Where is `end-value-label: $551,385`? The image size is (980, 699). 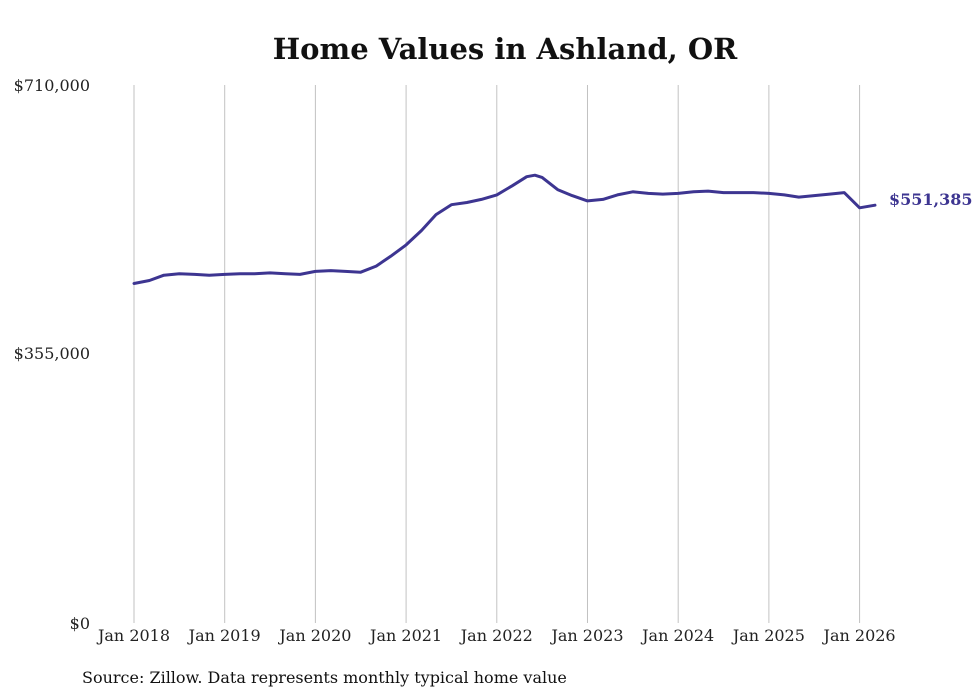 end-value-label: $551,385 is located at coordinates (931, 199).